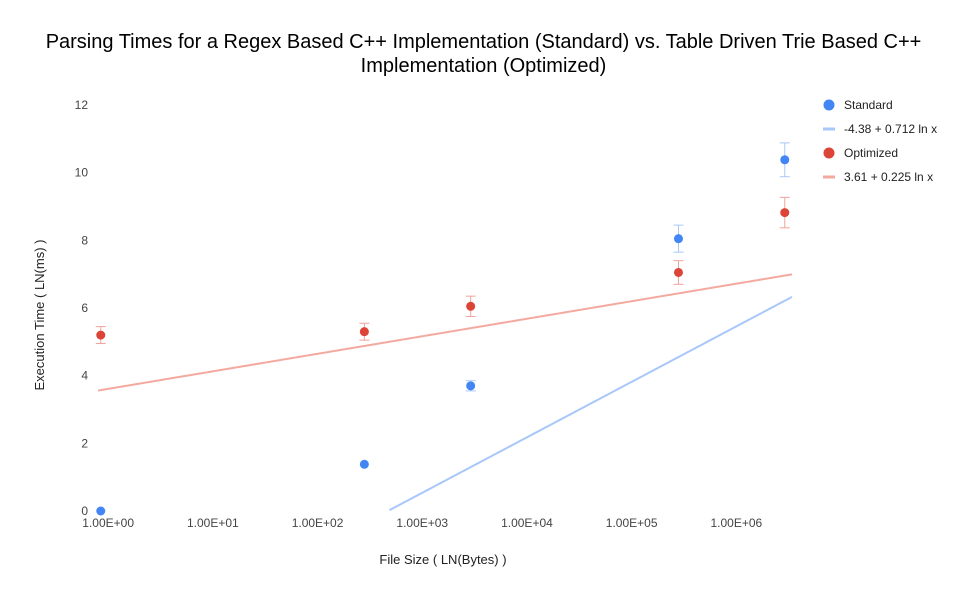  Describe the element at coordinates (483, 66) in the screenshot. I see `chart-title-line-2: Implementation (Optimized)` at that location.